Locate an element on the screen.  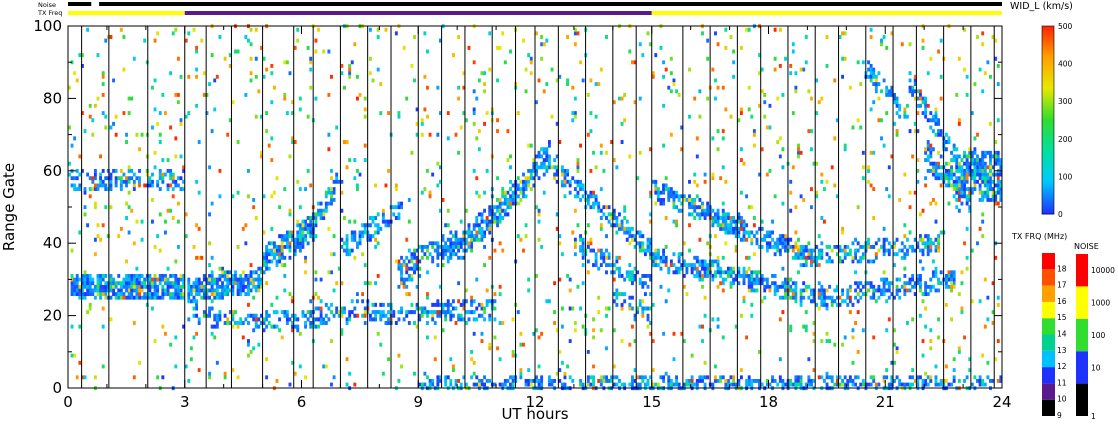
noise-bar-label: Noise is located at coordinates (47, 5).